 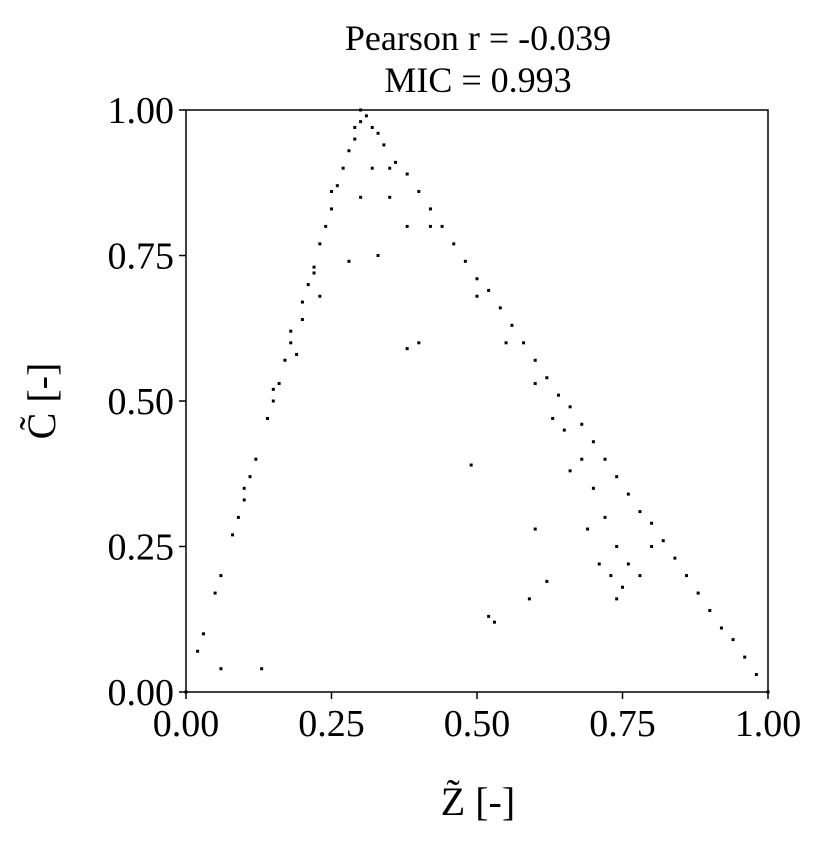 I want to click on x-tick-label: 1.00, so click(x=768, y=724).